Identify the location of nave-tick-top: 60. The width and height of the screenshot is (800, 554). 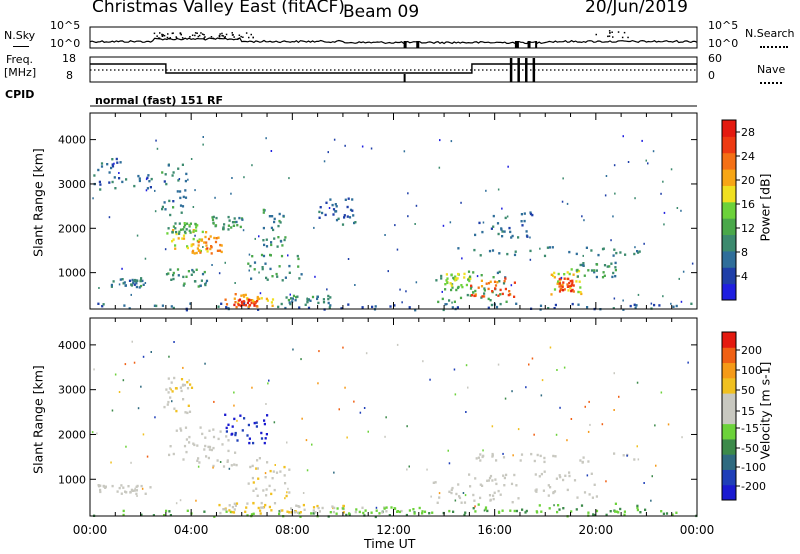
(715, 58).